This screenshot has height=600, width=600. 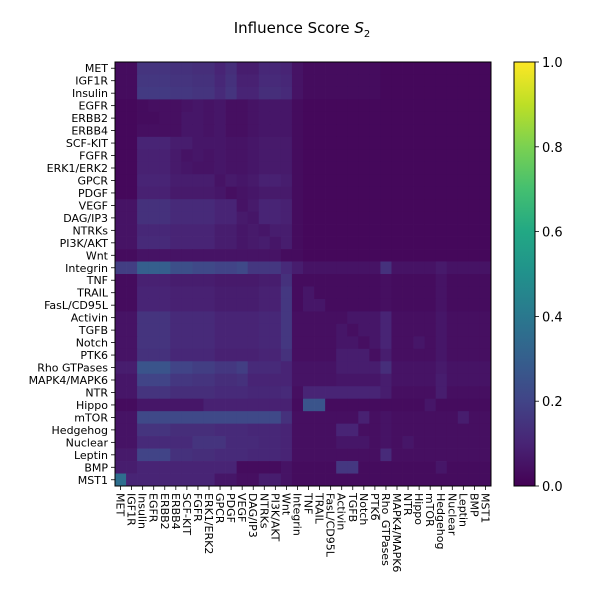 What do you see at coordinates (341, 511) in the screenshot?
I see `x-tick-label: Activin` at bounding box center [341, 511].